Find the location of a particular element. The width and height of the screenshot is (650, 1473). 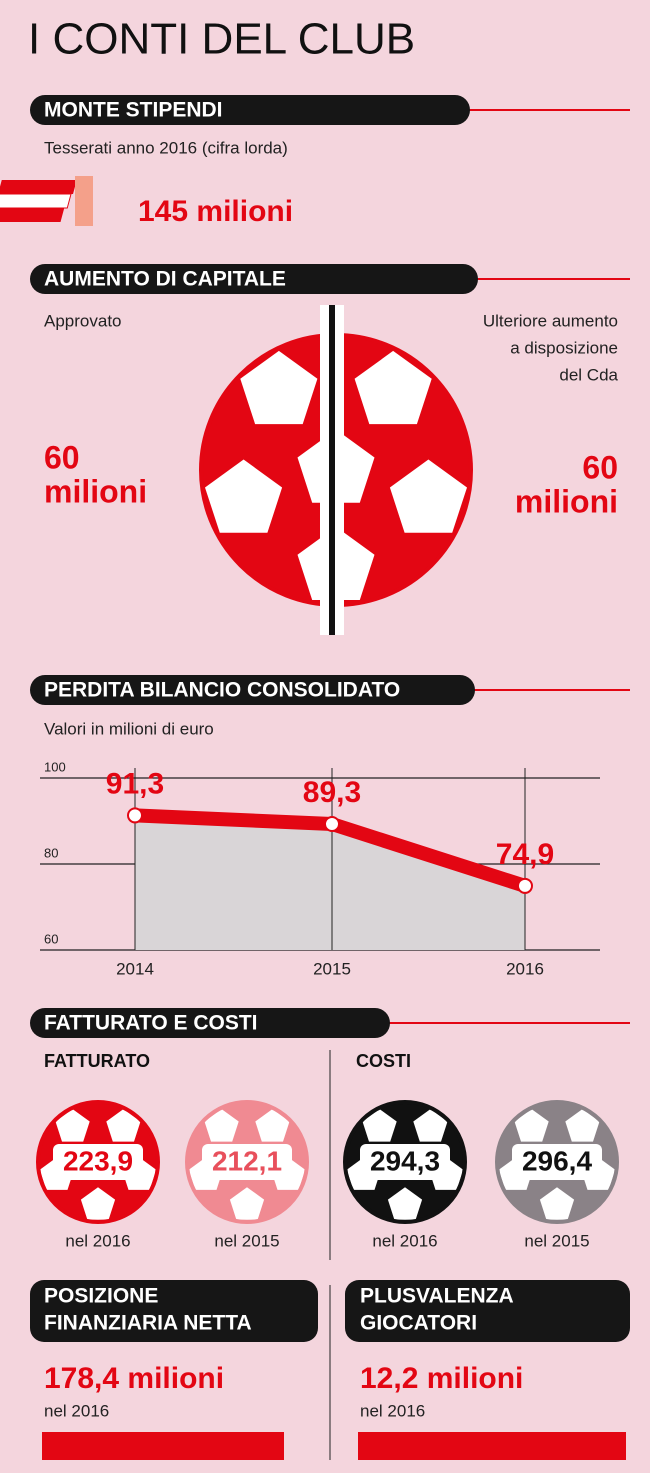

heading: FINANZIARIA NETTA is located at coordinates (148, 1323).